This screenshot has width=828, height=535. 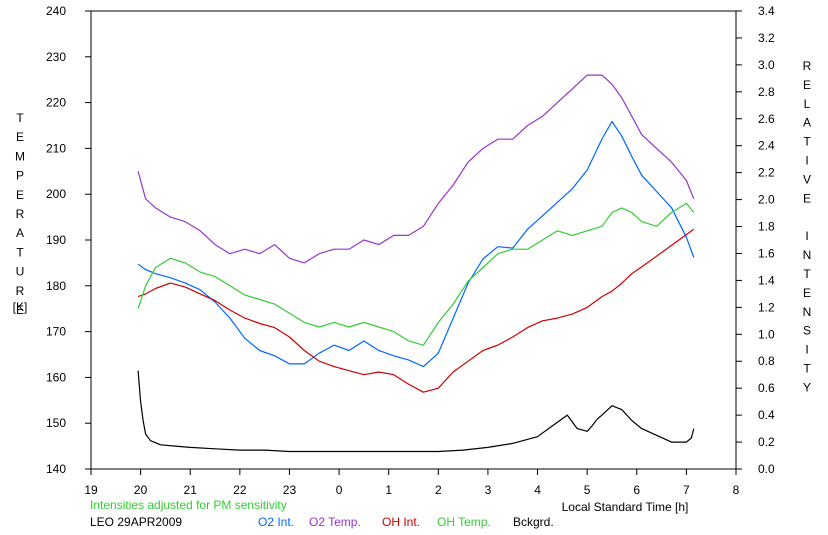 What do you see at coordinates (91, 490) in the screenshot?
I see `x-tick-label: 19` at bounding box center [91, 490].